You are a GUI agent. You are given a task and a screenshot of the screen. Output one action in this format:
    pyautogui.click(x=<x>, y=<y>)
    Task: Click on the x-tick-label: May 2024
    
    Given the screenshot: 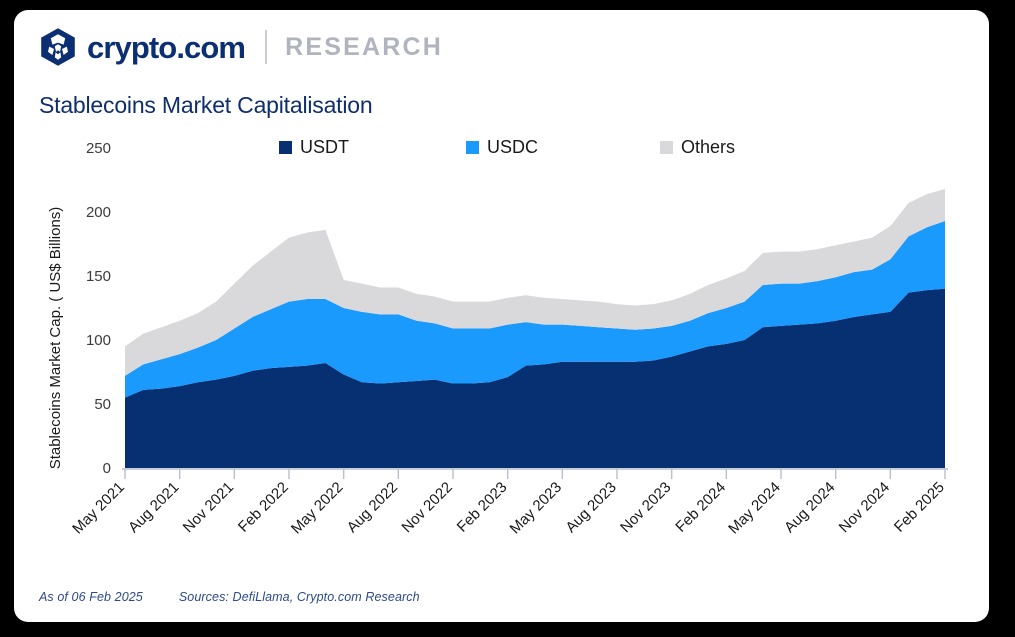 What is the action you would take?
    pyautogui.click(x=754, y=508)
    